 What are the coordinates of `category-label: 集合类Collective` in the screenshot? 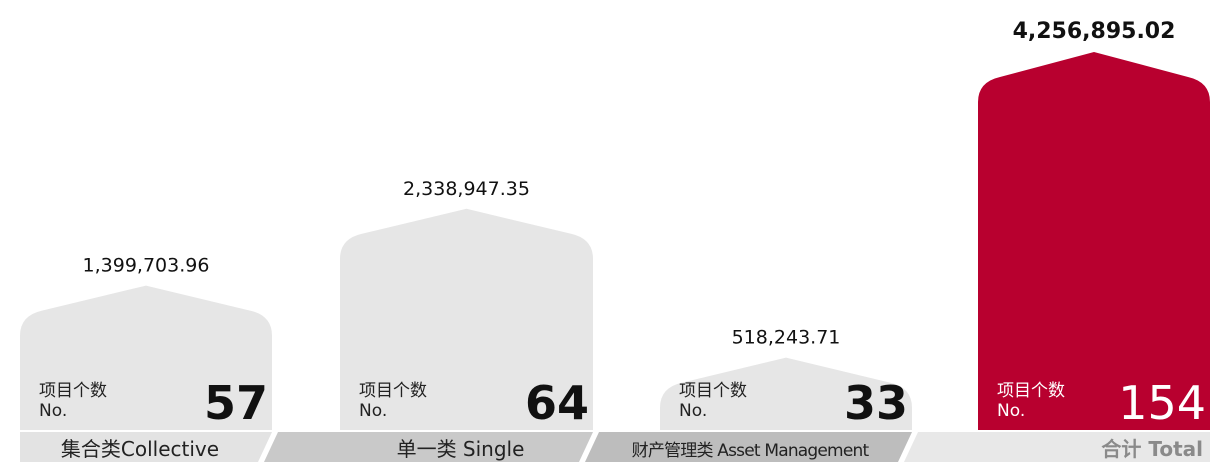 It's located at (140, 449).